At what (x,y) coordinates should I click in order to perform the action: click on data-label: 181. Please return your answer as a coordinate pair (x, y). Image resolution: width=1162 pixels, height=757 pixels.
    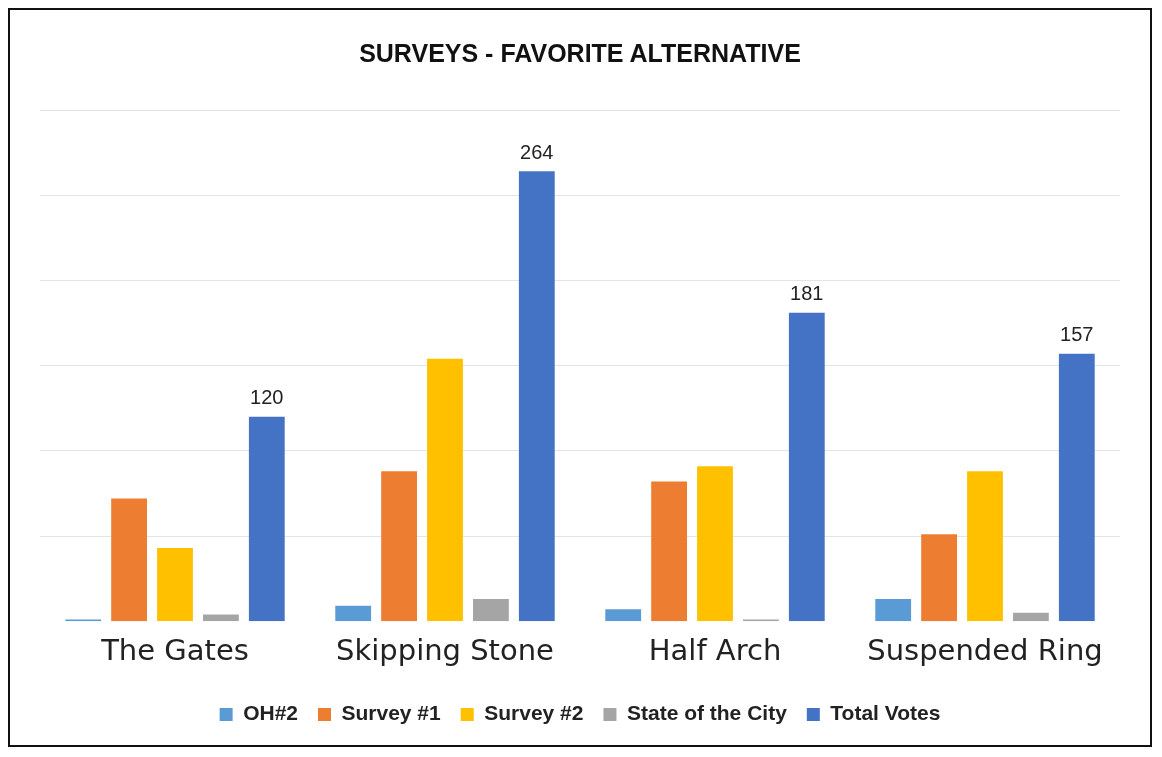
    Looking at the image, I should click on (807, 293).